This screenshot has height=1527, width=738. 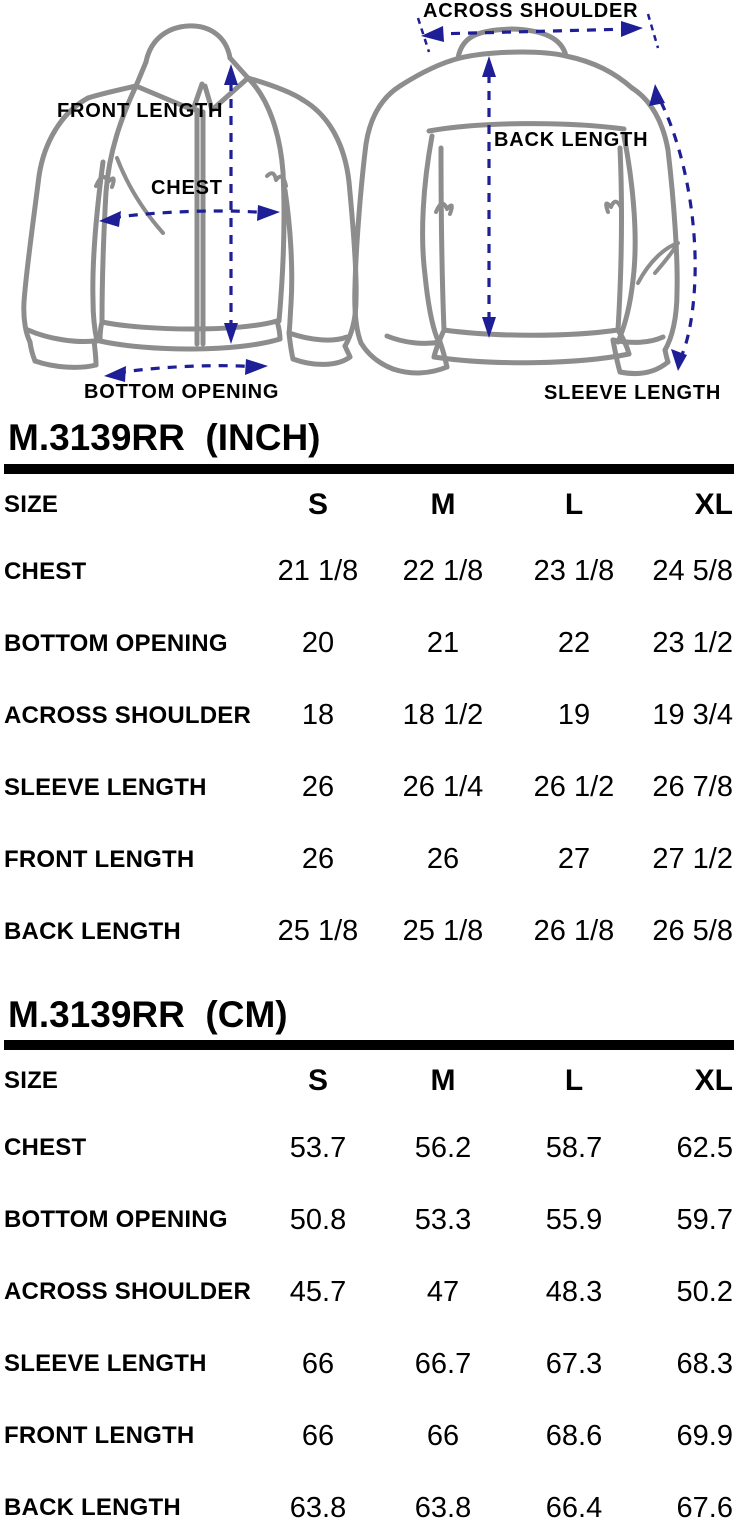 I want to click on table-row: ACROSS SHOULDER 18 18 1/2 19 19 3/4, so click(x=369, y=716).